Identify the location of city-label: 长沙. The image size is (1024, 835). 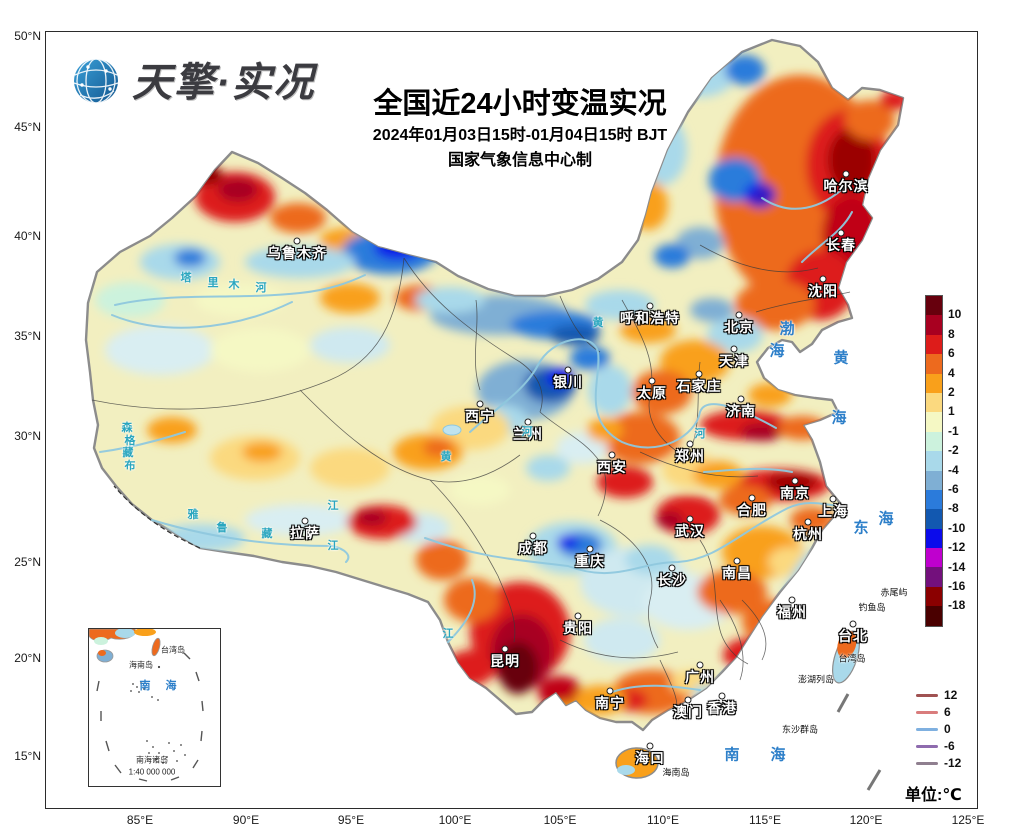
(672, 580).